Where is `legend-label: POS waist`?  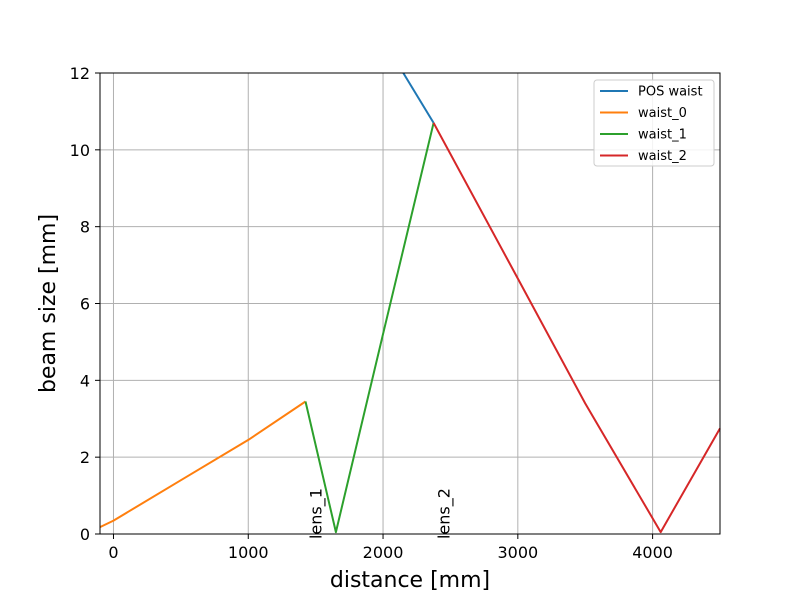 legend-label: POS waist is located at coordinates (670, 92).